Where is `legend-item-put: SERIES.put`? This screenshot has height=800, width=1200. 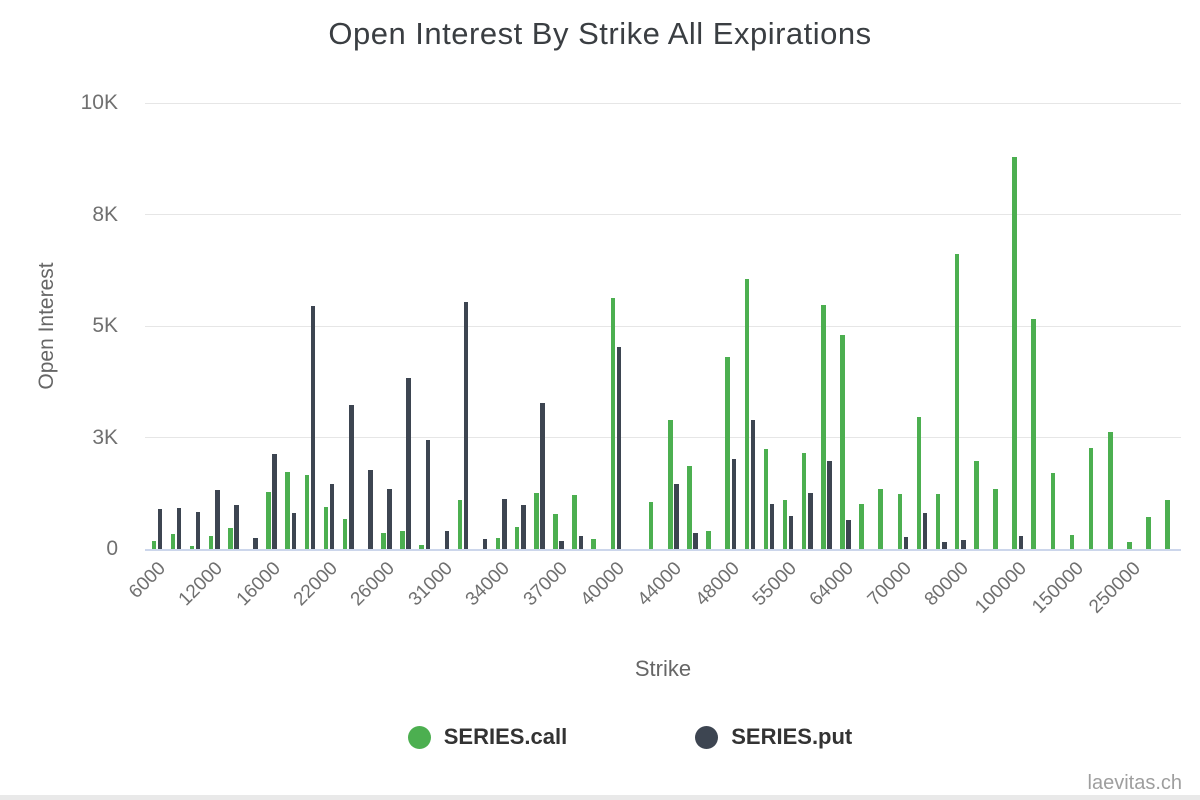
legend-item-put: SERIES.put is located at coordinates (773, 737).